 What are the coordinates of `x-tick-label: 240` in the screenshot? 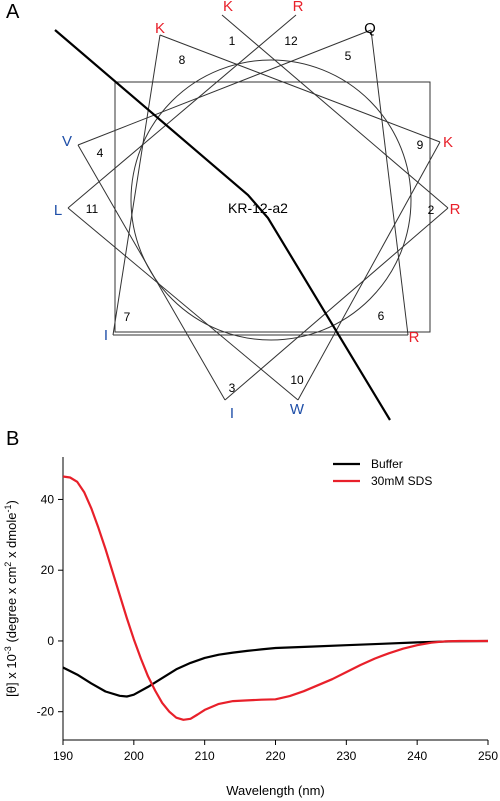 It's located at (417, 756).